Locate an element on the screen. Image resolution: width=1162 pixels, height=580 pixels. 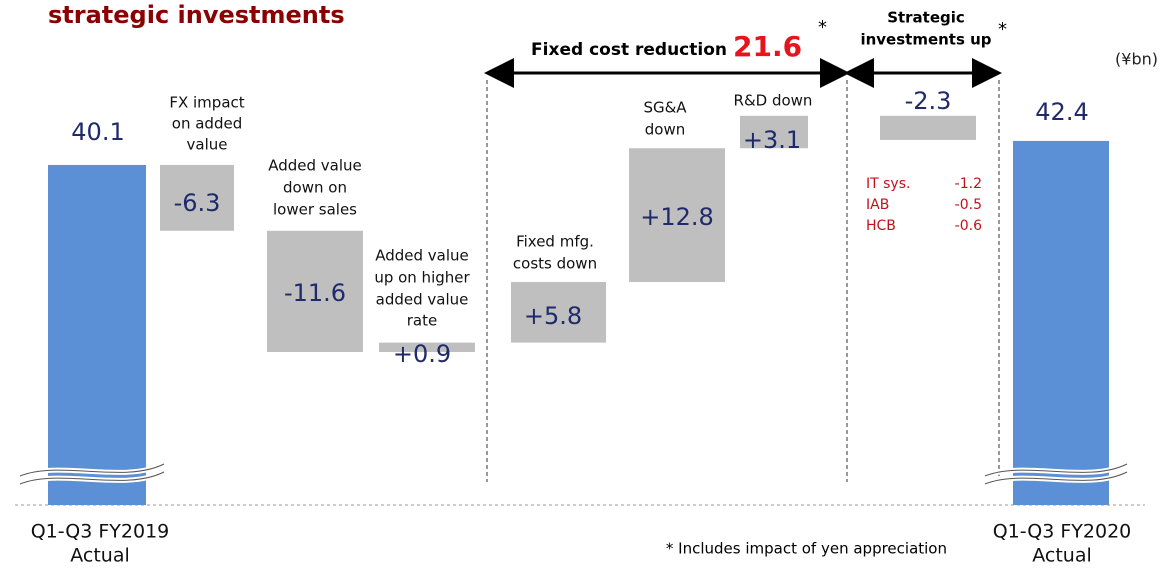
category-label: value is located at coordinates (207, 145).